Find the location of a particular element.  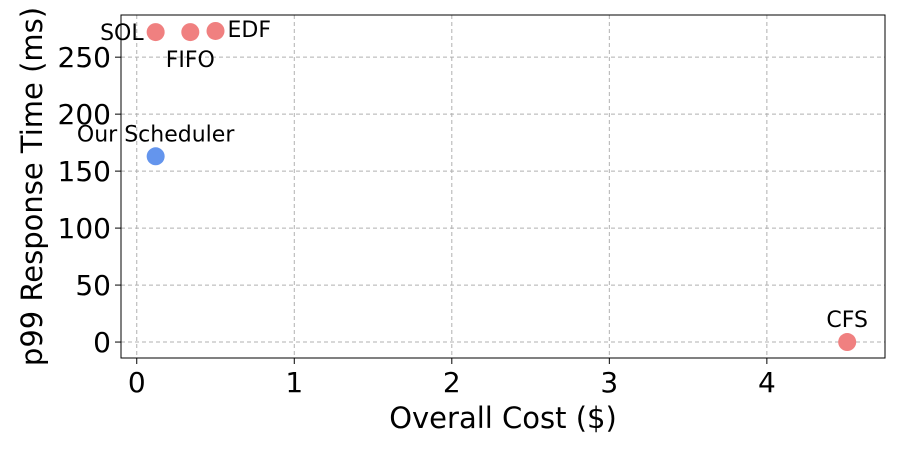

x-axis-label: Overall Cost ($) is located at coordinates (503, 418).